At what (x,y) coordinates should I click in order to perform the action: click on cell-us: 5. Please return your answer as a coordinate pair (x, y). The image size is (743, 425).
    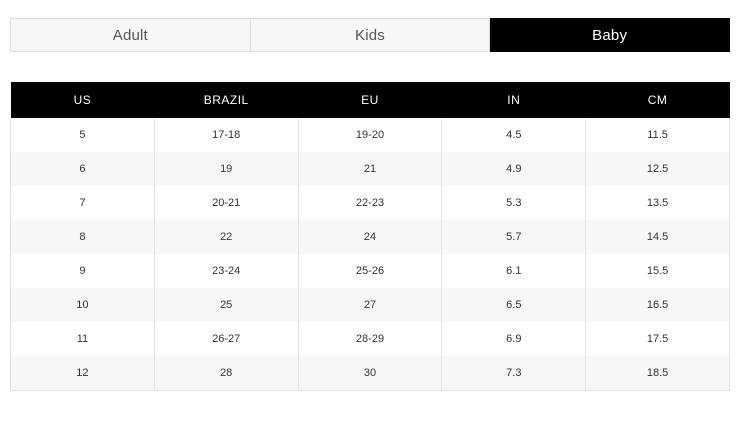
    Looking at the image, I should click on (82, 135).